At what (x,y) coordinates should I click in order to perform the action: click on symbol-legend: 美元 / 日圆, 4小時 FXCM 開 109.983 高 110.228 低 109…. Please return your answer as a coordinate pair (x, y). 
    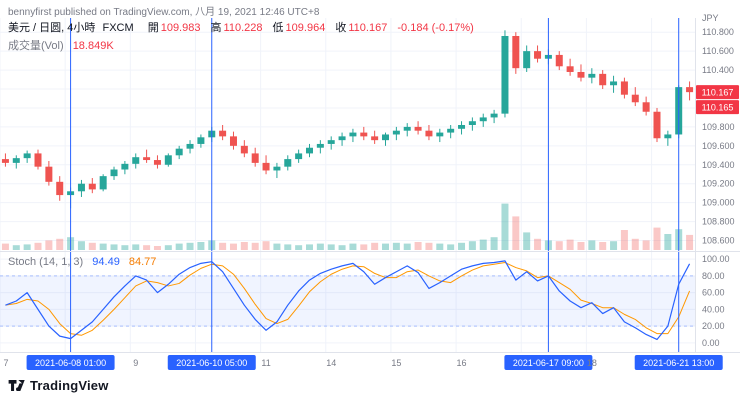
    Looking at the image, I should click on (241, 27).